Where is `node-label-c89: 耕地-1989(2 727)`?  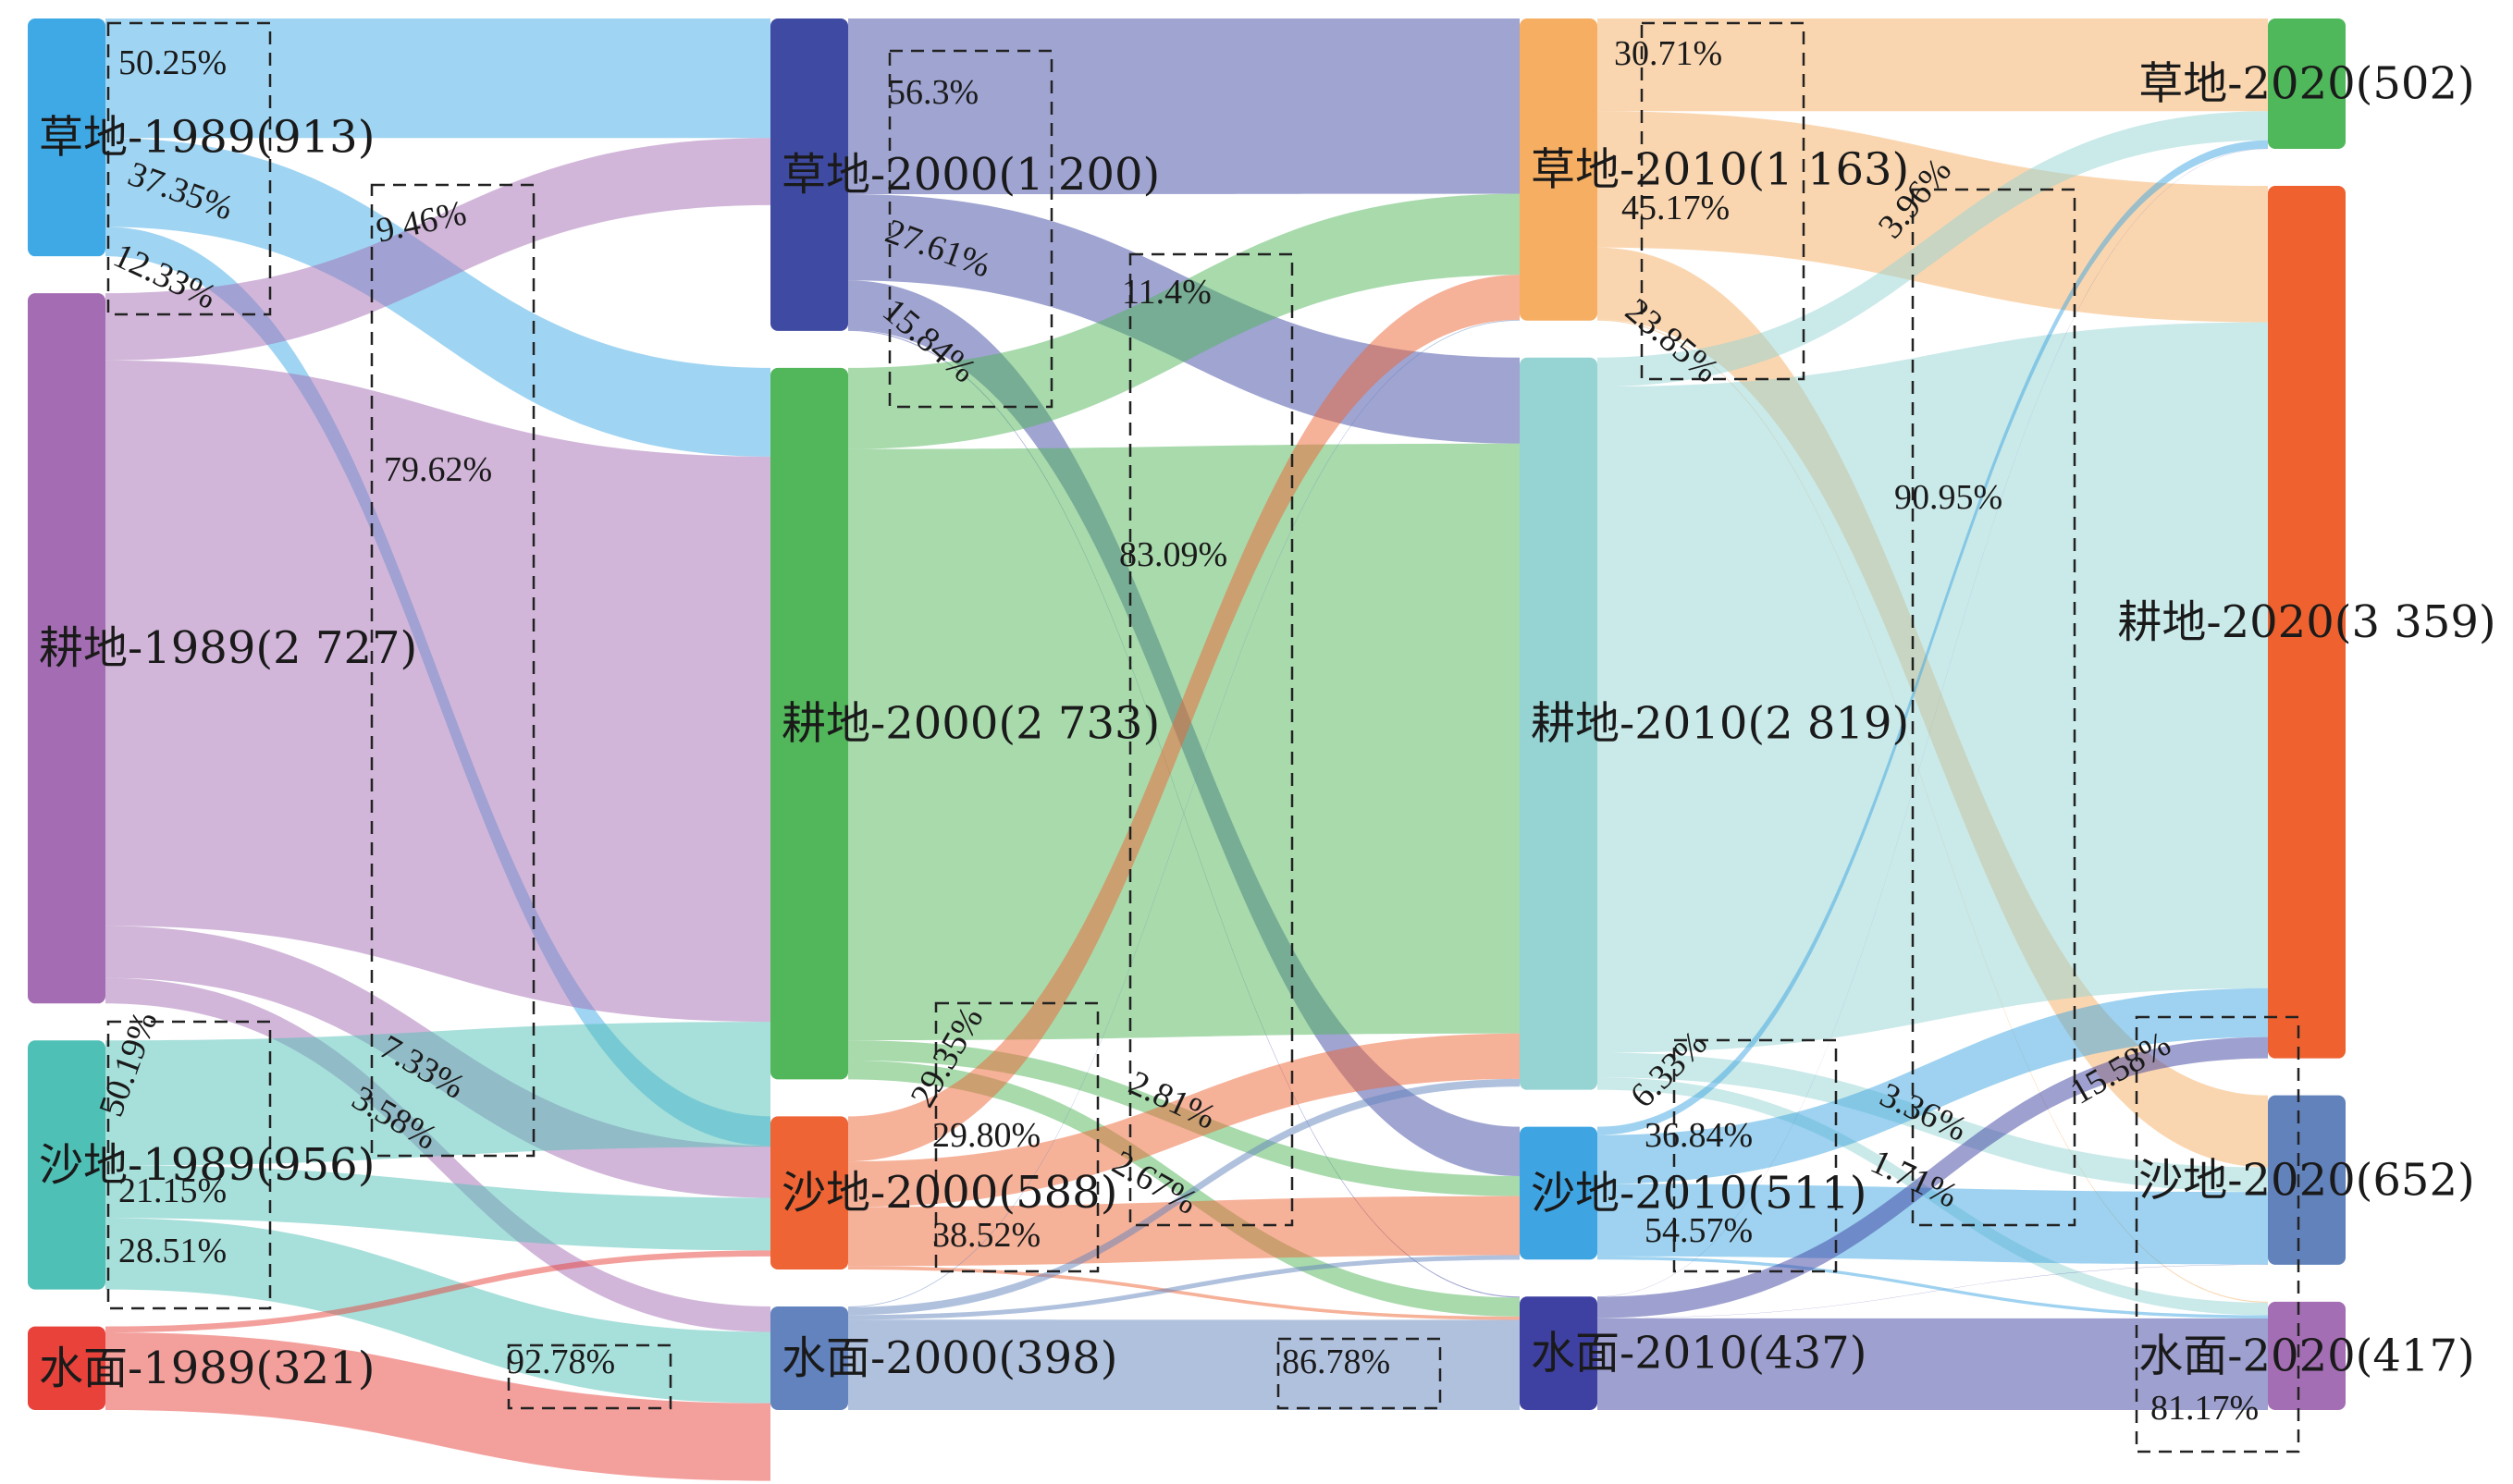
node-label-c89: 耕地-1989(2 727) is located at coordinates (228, 648).